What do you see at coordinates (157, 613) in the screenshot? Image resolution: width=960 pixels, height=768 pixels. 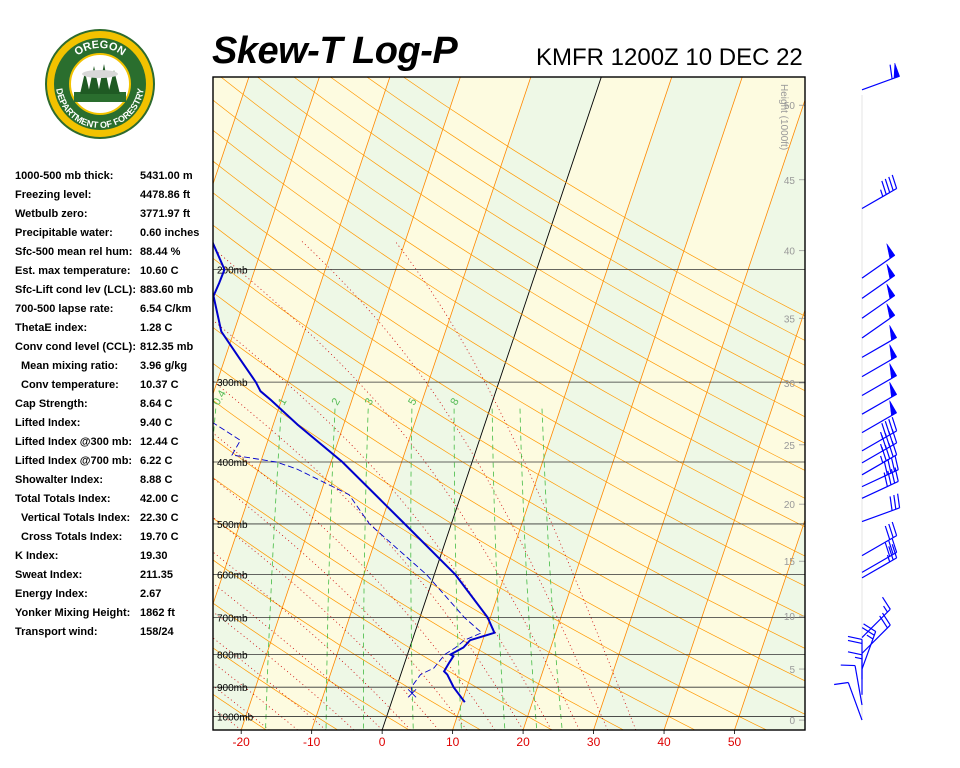 I see `index-value: 1862 ft` at bounding box center [157, 613].